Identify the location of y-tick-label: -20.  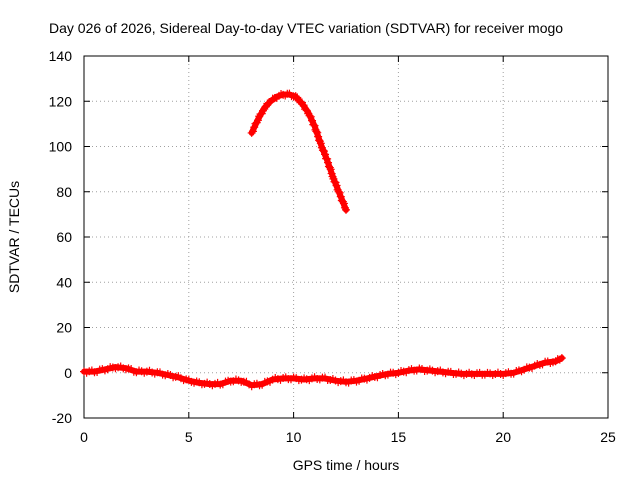
(62, 418).